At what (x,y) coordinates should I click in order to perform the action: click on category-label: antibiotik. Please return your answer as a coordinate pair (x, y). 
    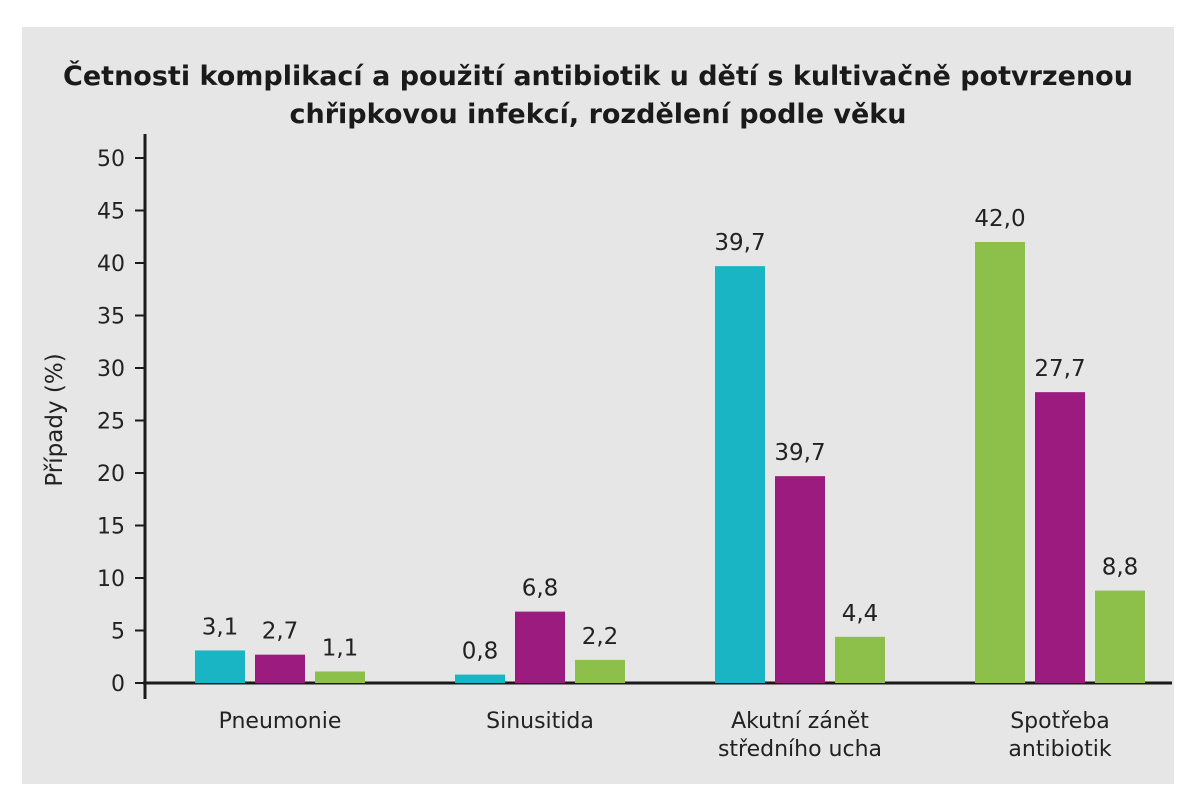
    Looking at the image, I should click on (1059, 749).